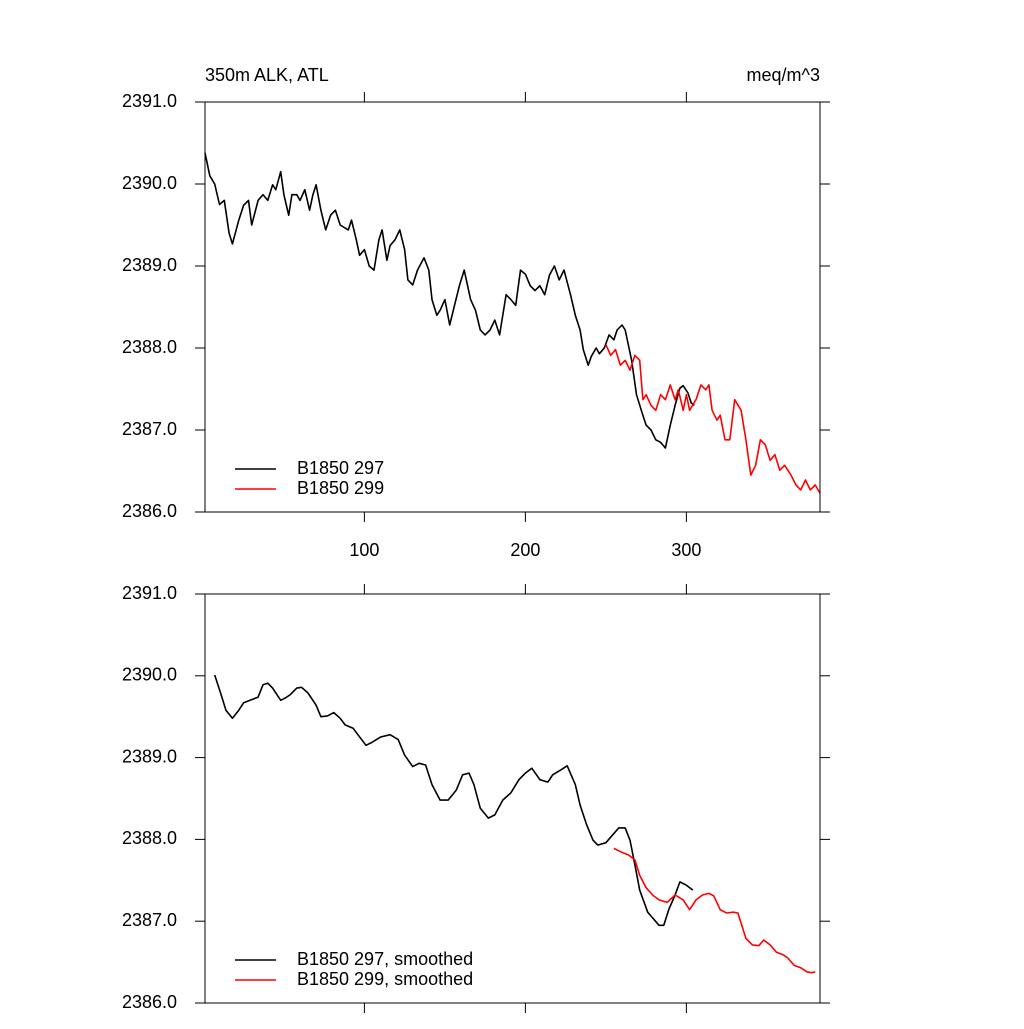  What do you see at coordinates (686, 550) in the screenshot?
I see `x-tick-label: 300` at bounding box center [686, 550].